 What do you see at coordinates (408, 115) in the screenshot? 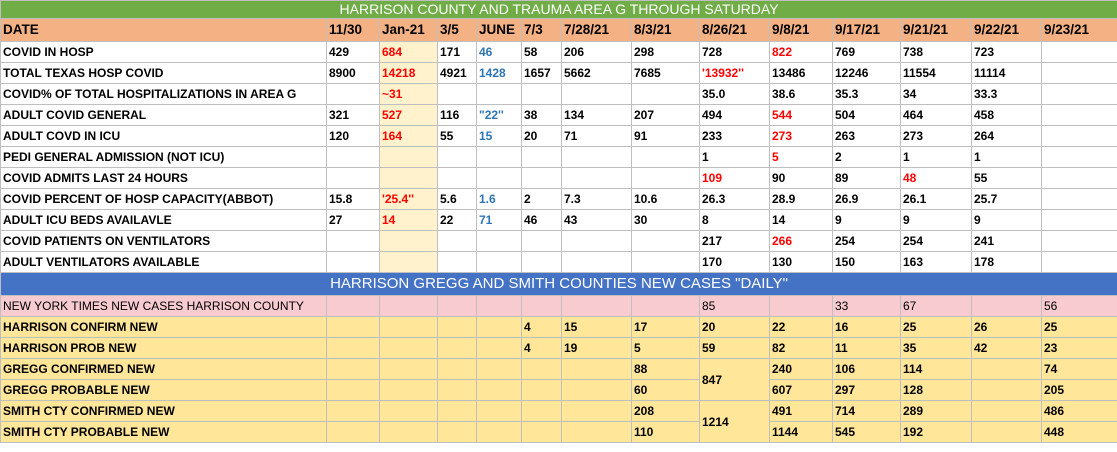
I see `data-cell: 527` at bounding box center [408, 115].